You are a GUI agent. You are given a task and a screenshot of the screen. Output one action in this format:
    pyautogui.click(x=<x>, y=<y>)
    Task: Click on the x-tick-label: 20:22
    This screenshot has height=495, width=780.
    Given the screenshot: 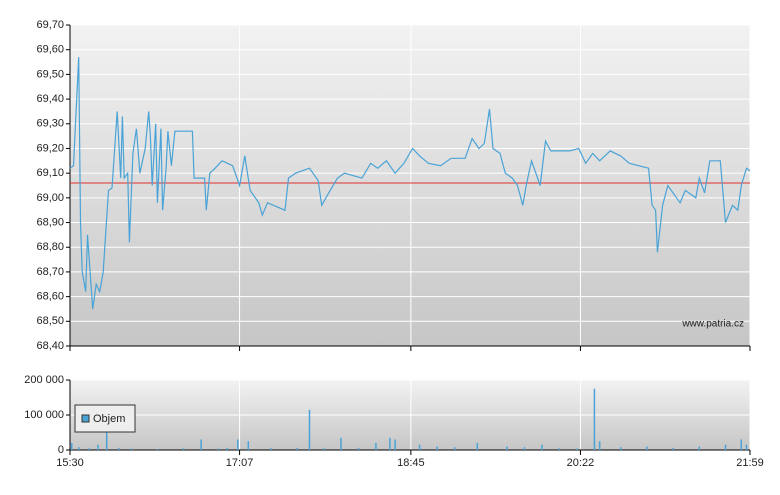 What is the action you would take?
    pyautogui.click(x=581, y=463)
    